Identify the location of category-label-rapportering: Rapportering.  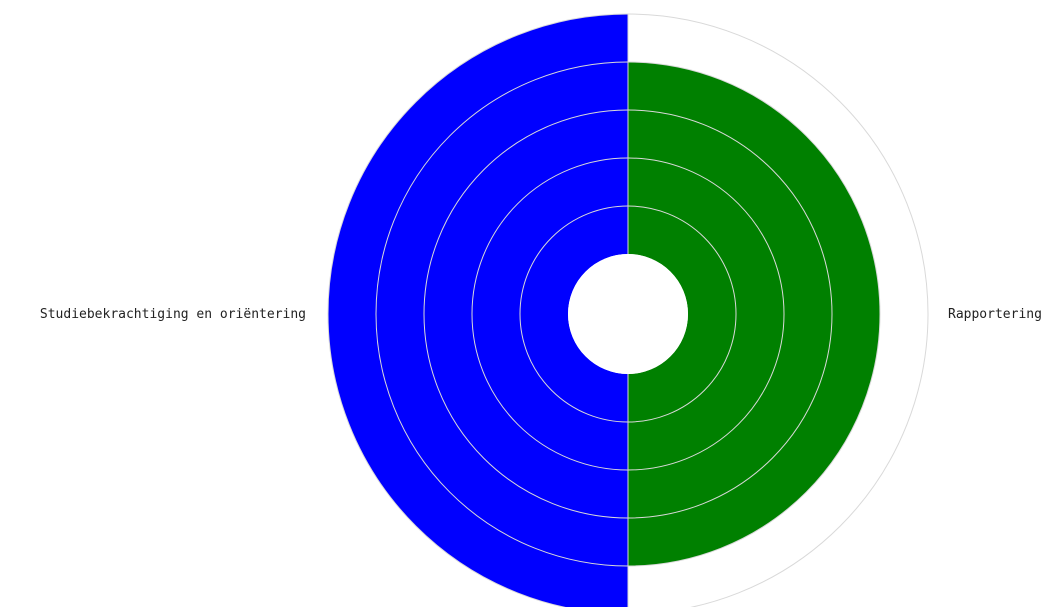
(995, 314).